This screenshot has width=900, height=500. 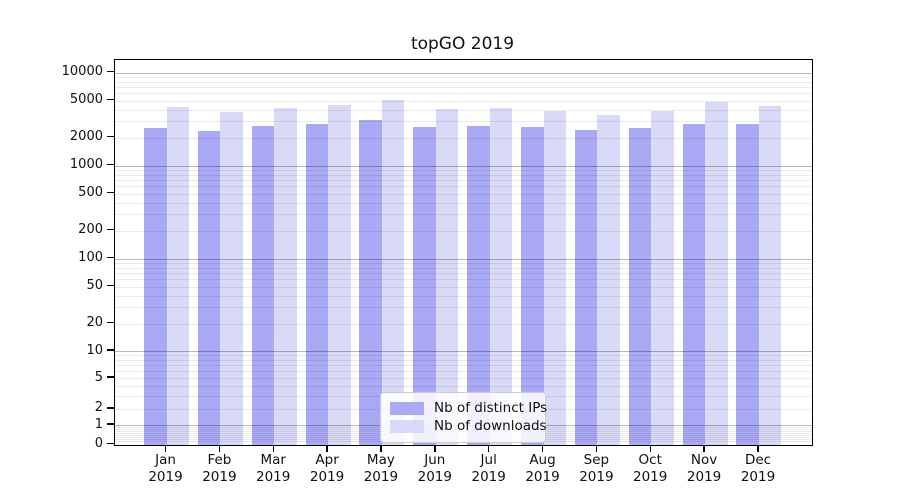 I want to click on bar-distinct-ips-oct, so click(x=640, y=286).